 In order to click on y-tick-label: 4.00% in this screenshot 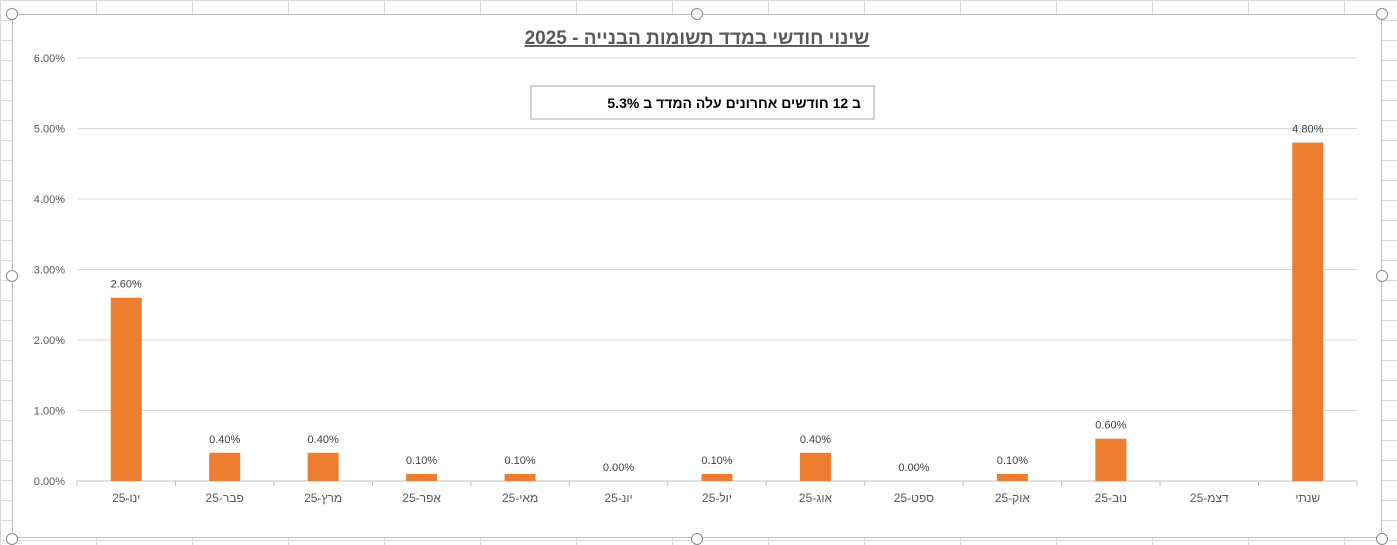, I will do `click(49, 200)`.